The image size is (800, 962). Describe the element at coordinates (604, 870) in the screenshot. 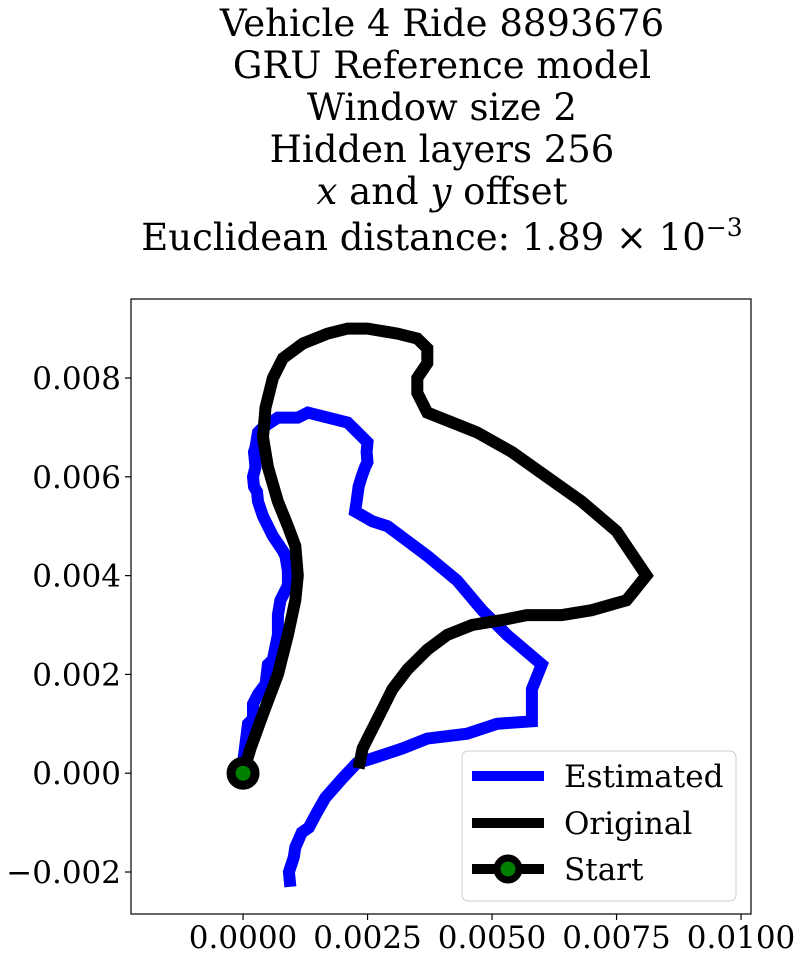

I see `legend-label-start: Start` at that location.